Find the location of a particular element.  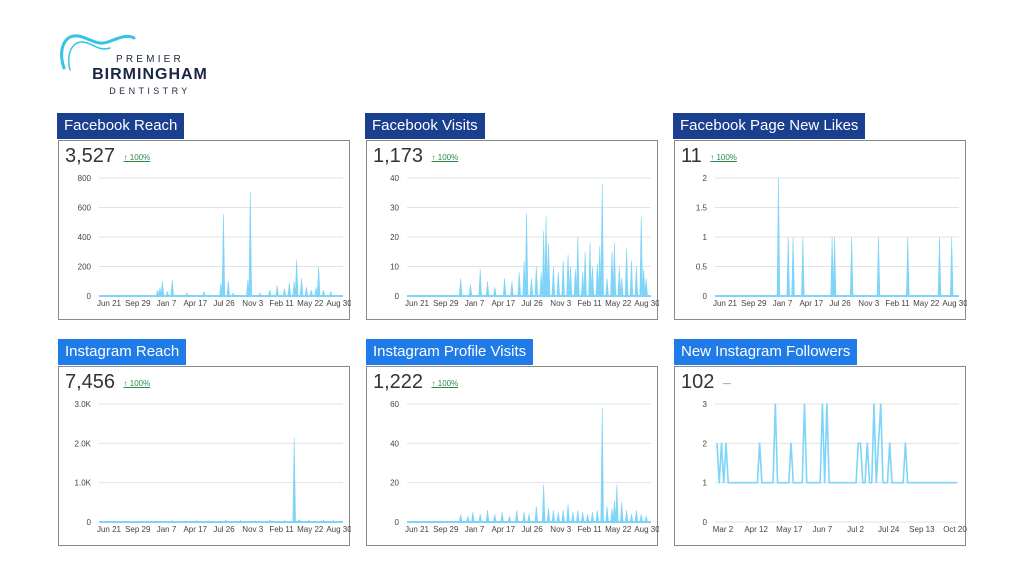

metric-block: 7,456 ↑ 100% is located at coordinates (107, 382).